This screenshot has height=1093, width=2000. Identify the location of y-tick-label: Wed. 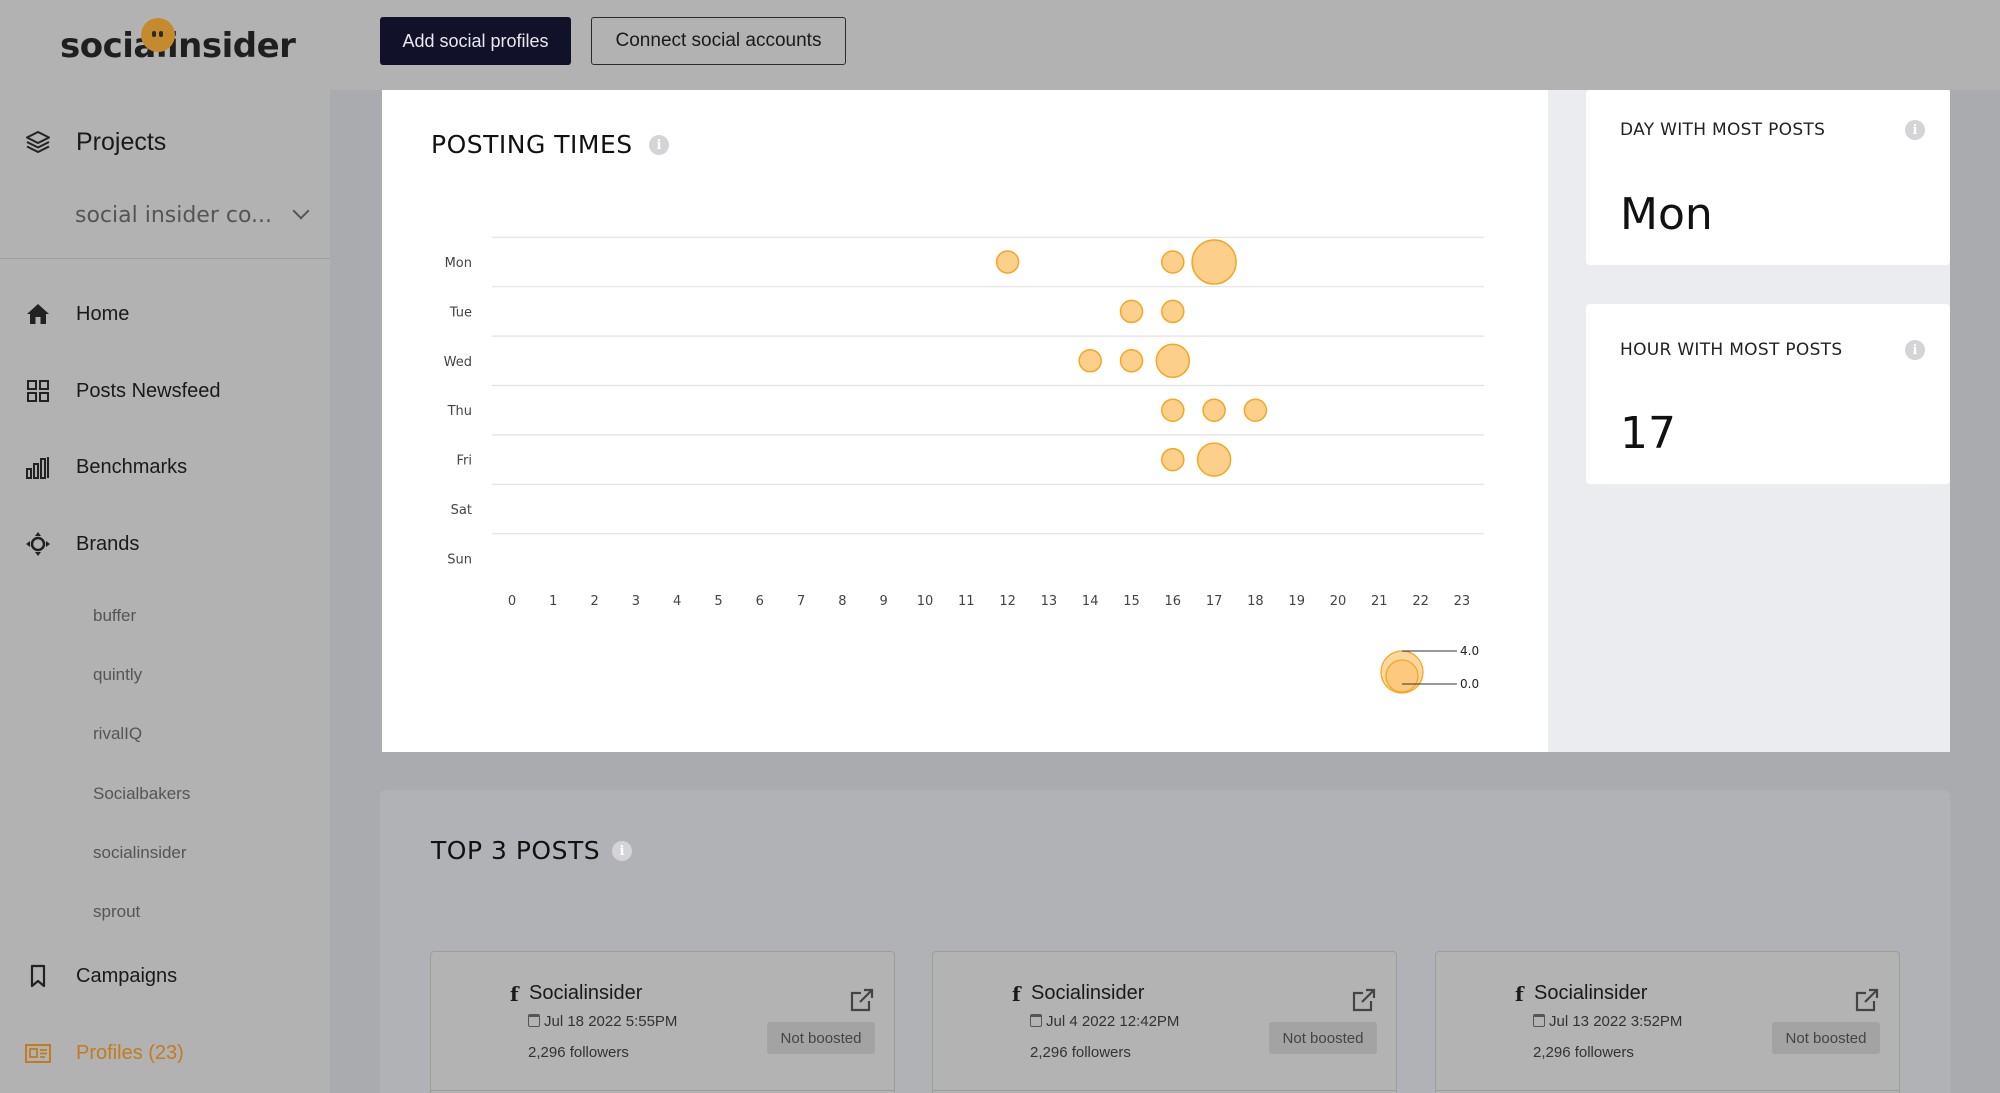
(458, 362).